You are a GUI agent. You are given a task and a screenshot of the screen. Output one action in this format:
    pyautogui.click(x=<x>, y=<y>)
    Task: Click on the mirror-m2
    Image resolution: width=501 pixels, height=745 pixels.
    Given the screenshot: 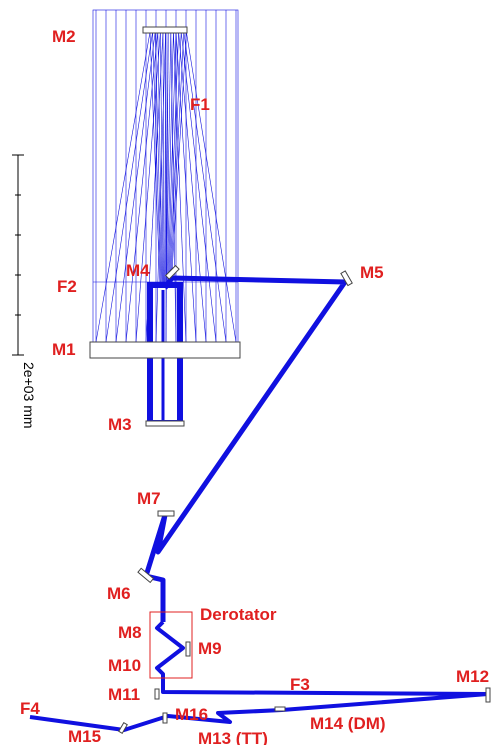 What is the action you would take?
    pyautogui.click(x=165, y=30)
    